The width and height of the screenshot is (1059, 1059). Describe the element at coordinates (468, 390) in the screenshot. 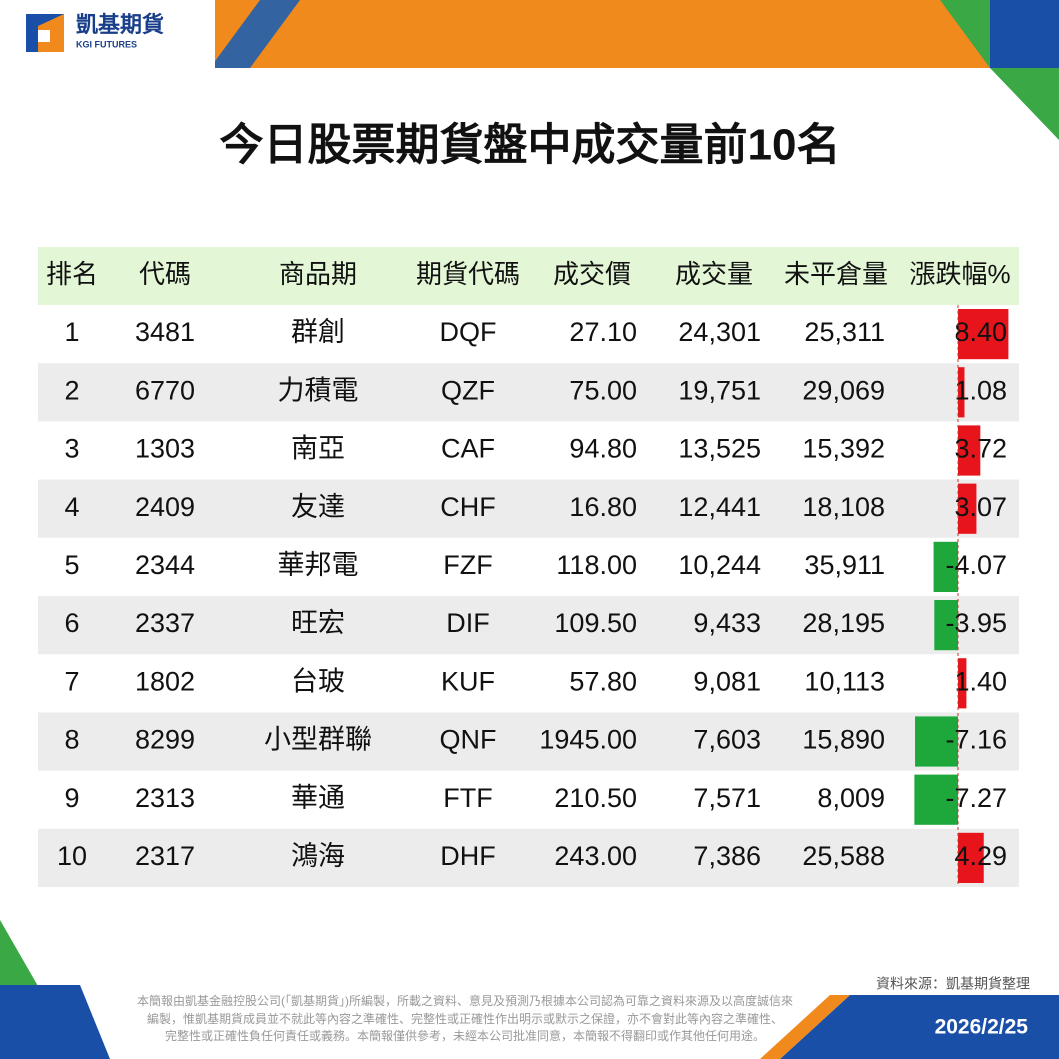

I see `cell: QZF` at that location.